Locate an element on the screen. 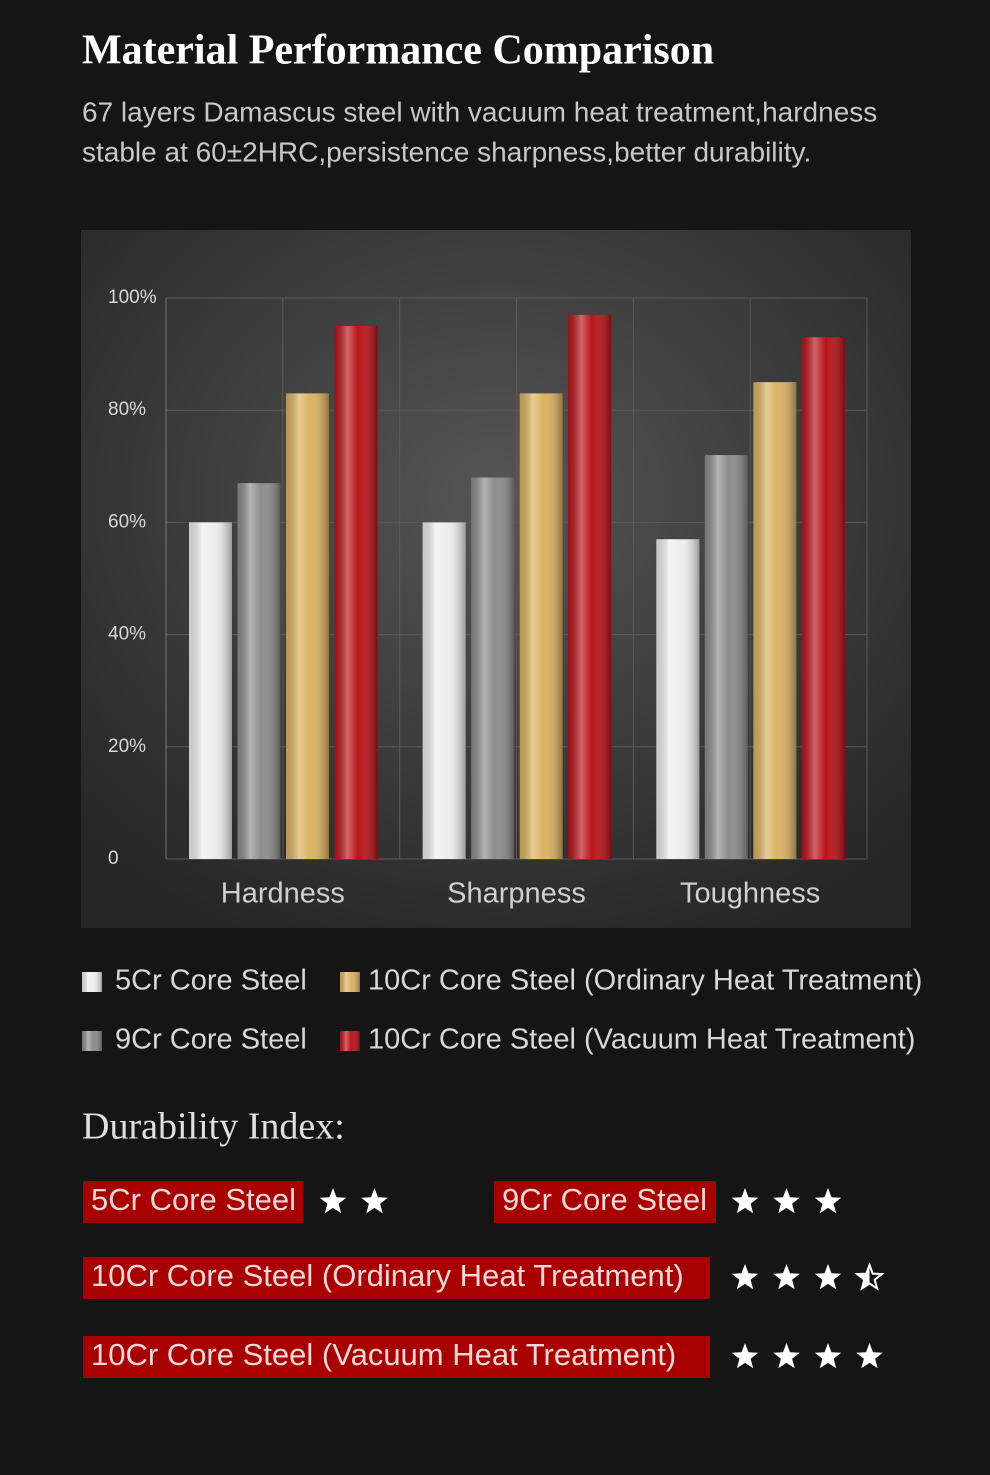 The width and height of the screenshot is (990, 1475). legend-label: 5Cr Core Steel is located at coordinates (211, 981).